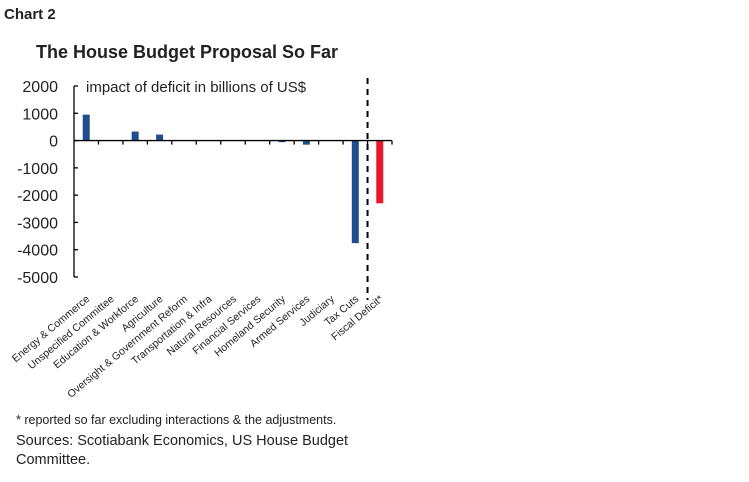 The height and width of the screenshot is (482, 749). Describe the element at coordinates (53, 142) in the screenshot. I see `y-tick-label: 0` at that location.